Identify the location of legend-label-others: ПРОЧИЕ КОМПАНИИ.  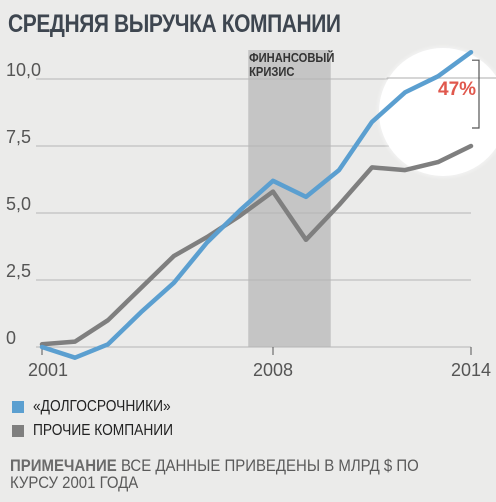
(103, 430).